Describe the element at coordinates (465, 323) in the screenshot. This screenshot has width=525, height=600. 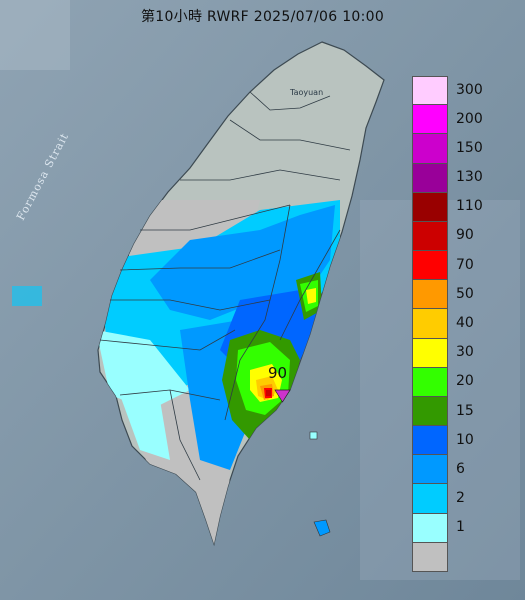
I see `legend-label: 40` at that location.